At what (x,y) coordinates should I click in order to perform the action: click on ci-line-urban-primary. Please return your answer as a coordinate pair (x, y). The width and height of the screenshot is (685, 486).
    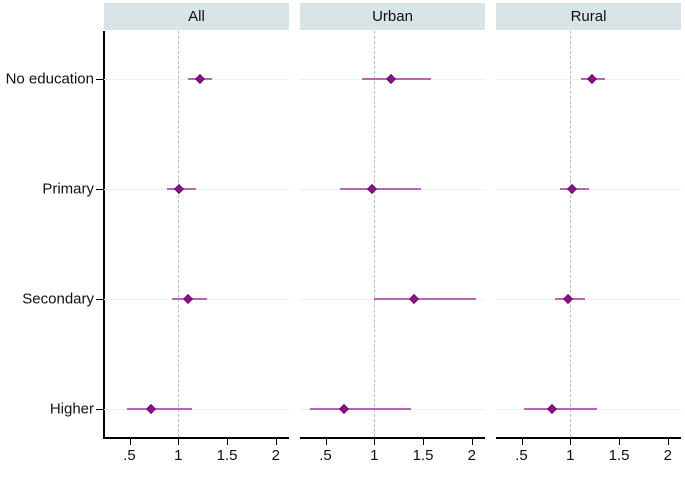
    Looking at the image, I should click on (381, 189).